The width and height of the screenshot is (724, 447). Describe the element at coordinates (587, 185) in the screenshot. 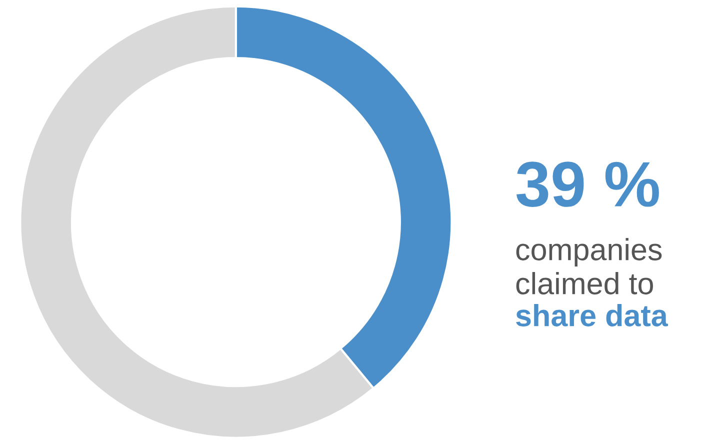

I see `data-label: 39 %` at that location.